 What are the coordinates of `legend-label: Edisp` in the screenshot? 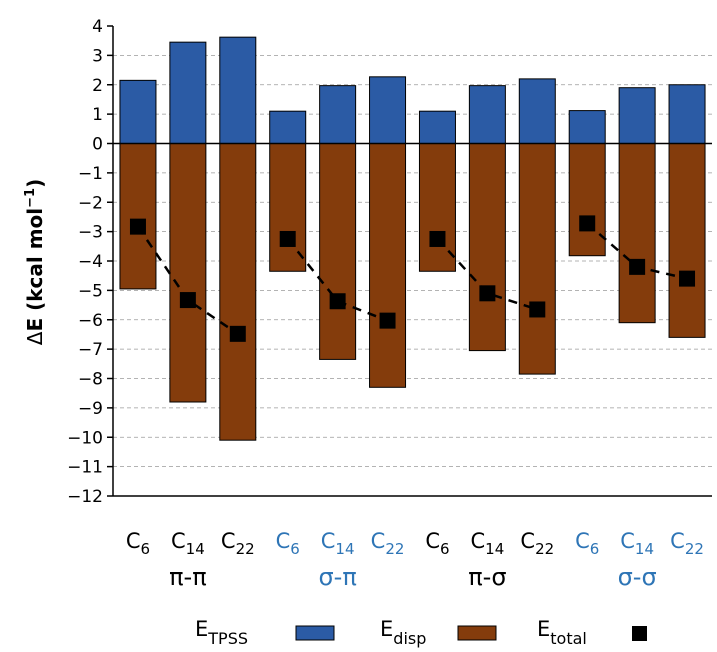 It's located at (403, 632).